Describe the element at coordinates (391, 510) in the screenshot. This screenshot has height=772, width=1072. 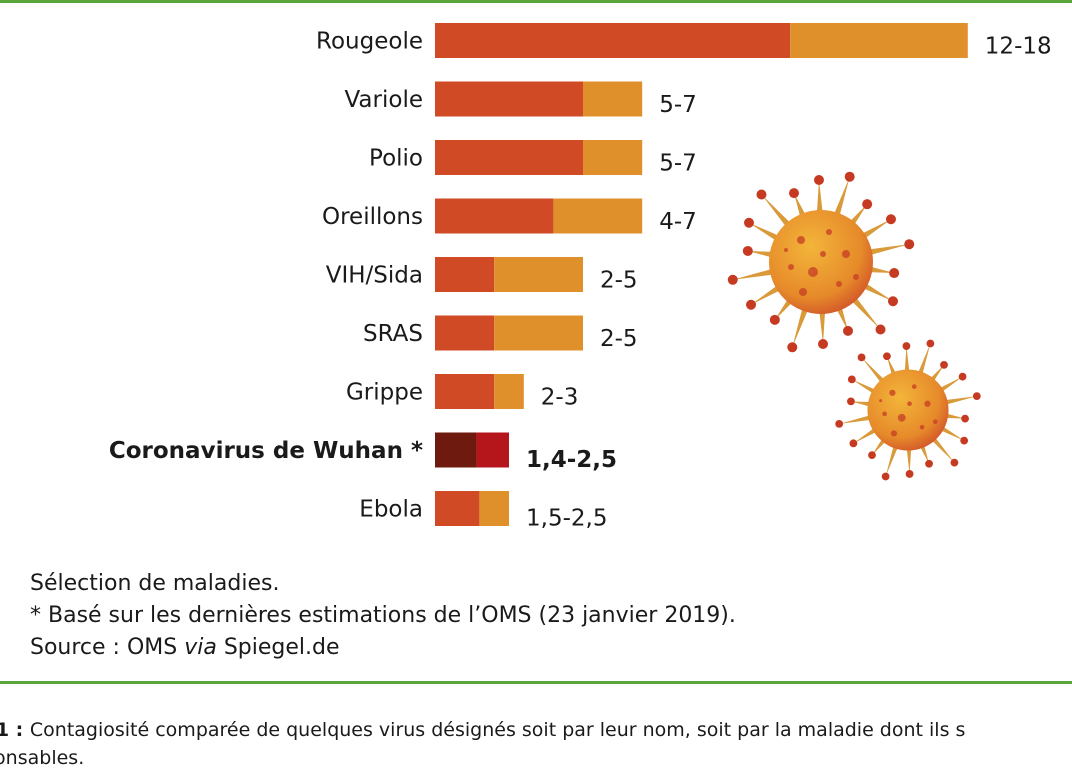
I see `category-label: Ebola` at that location.